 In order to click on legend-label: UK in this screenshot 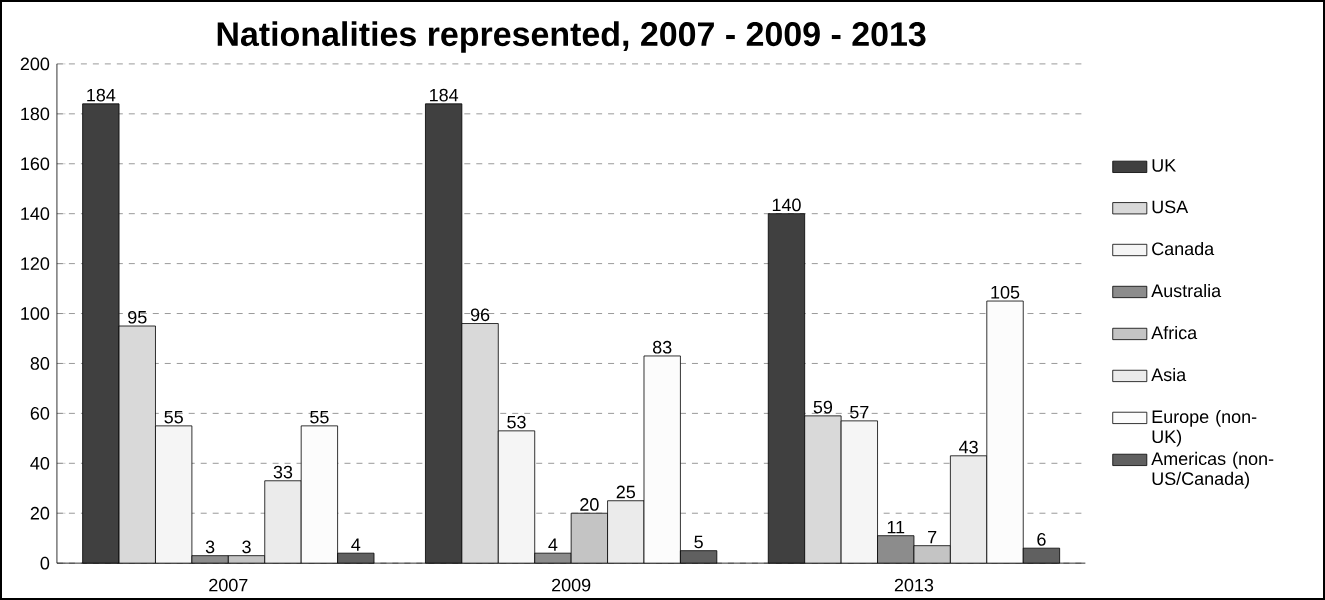, I will do `click(1164, 165)`.